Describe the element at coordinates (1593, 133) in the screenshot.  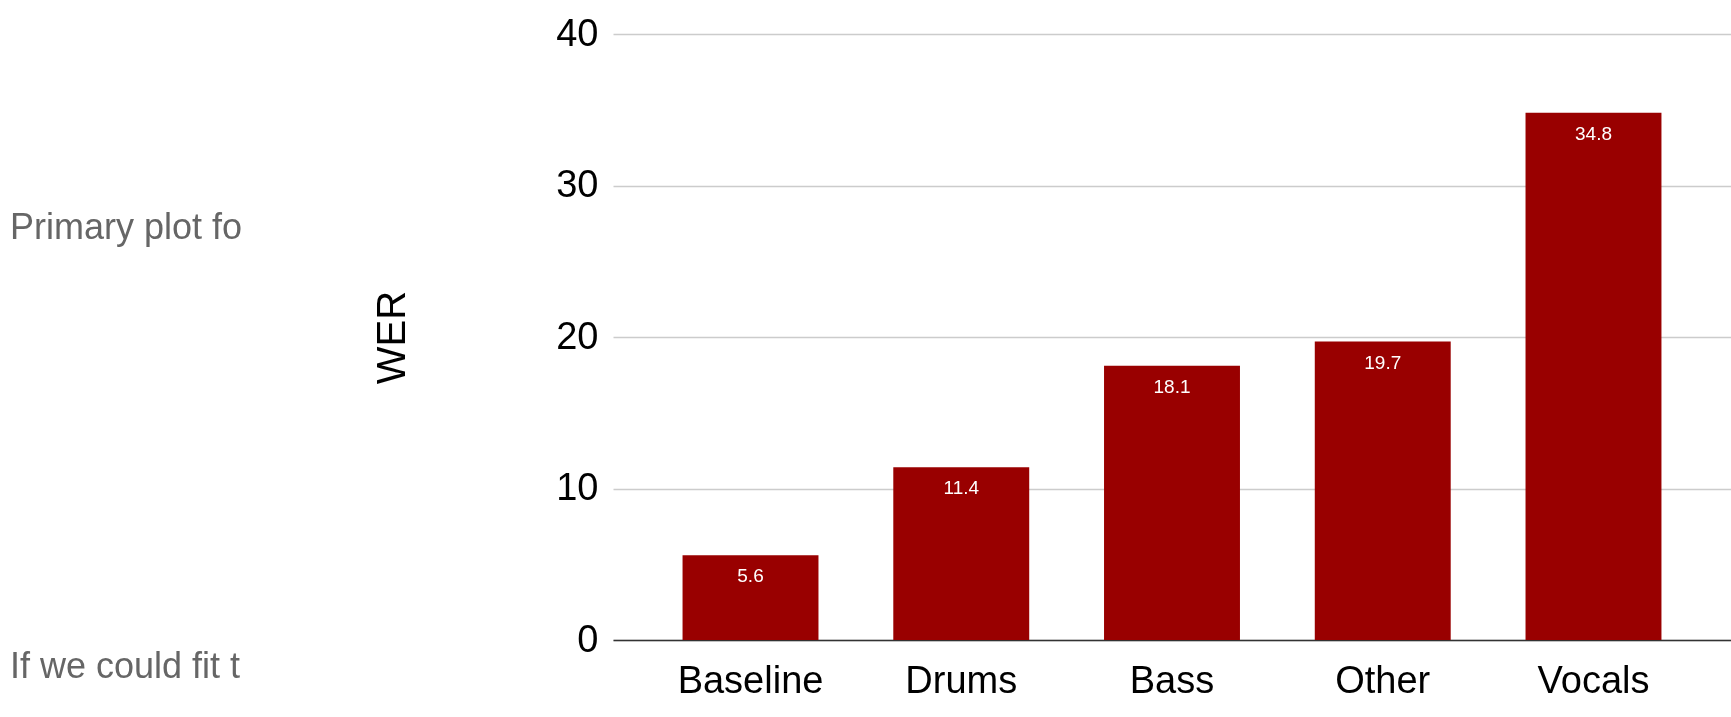
I see `data-label: 34.8` at that location.